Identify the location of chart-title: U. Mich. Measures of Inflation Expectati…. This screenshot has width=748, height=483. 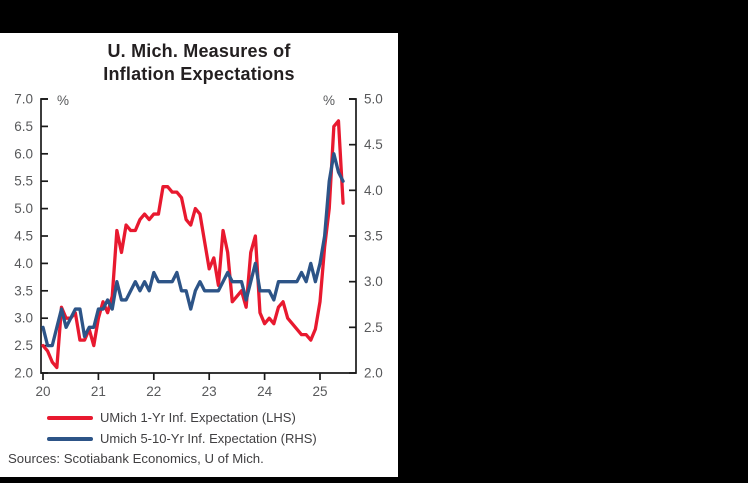
(199, 63).